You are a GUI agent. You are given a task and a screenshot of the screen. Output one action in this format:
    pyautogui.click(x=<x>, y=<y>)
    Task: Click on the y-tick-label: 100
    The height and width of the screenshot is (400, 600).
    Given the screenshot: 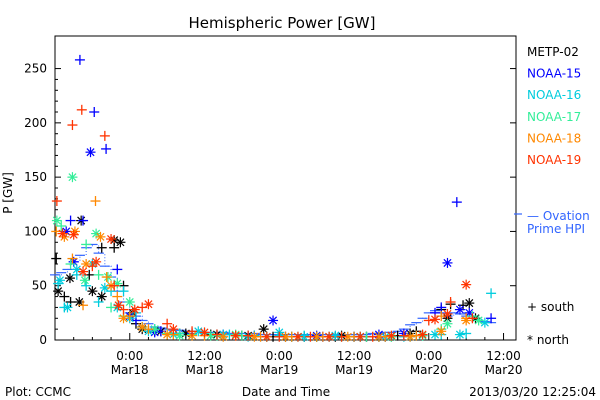 What is the action you would take?
    pyautogui.click(x=35, y=231)
    